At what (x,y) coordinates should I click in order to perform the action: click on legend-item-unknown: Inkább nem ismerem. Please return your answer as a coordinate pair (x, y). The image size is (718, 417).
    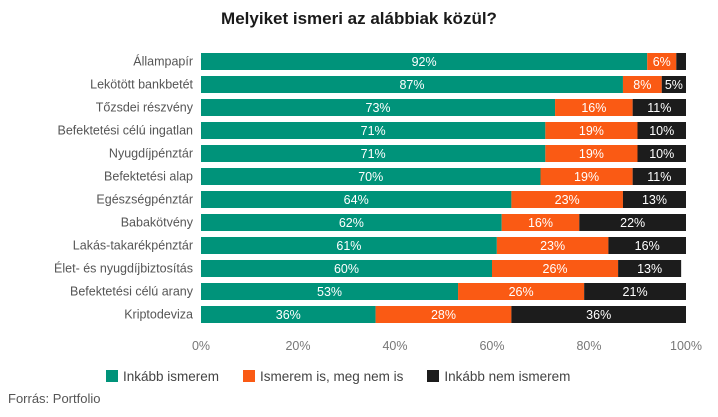
    Looking at the image, I should click on (498, 376).